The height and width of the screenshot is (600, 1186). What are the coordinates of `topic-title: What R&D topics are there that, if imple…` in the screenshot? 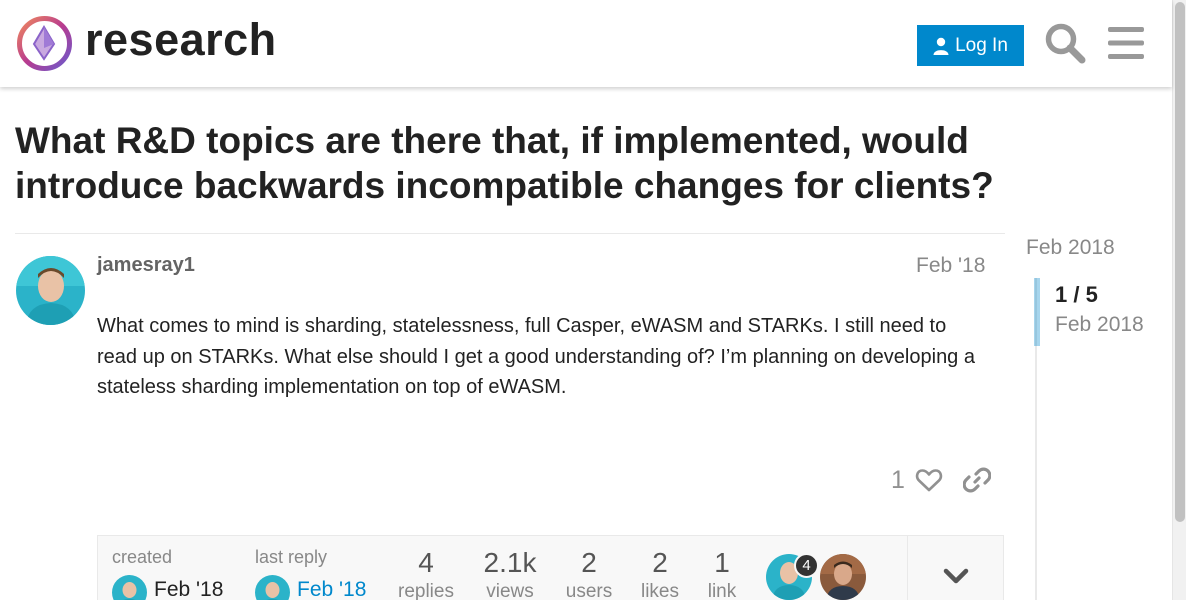 It's located at (504, 163).